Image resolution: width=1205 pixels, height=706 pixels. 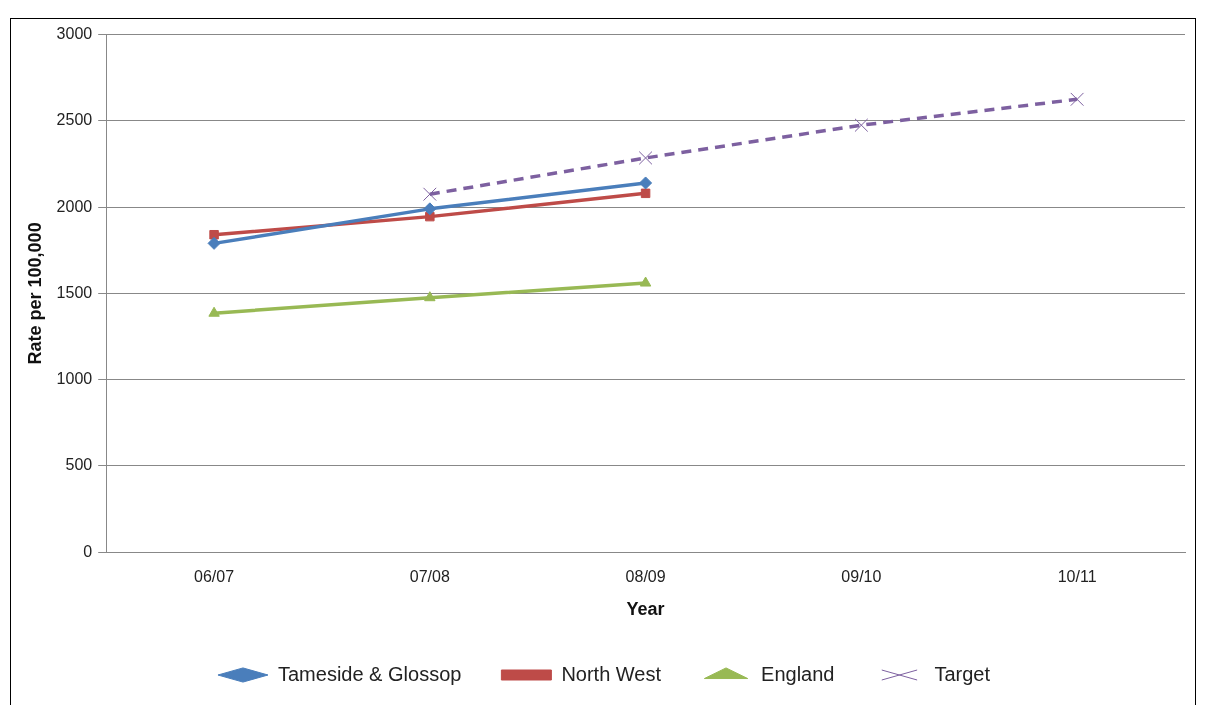 I want to click on y-tick-label: 1500, so click(x=74, y=292).